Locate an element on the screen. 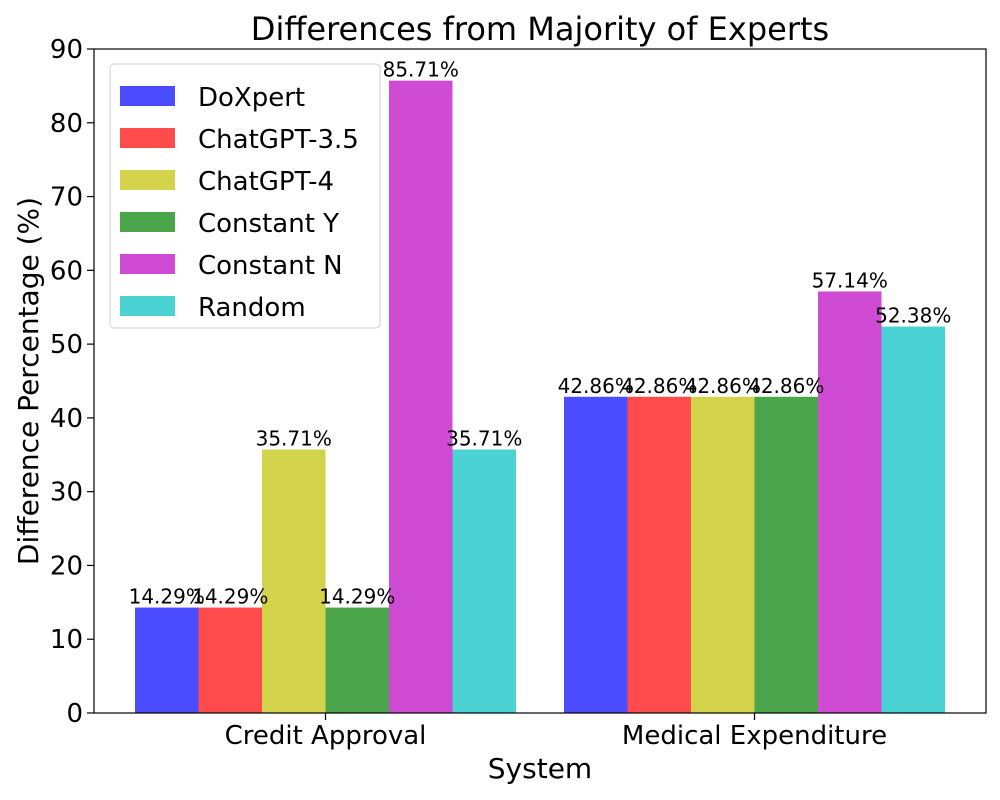 The image size is (1000, 800). legend-frame is located at coordinates (245, 196).